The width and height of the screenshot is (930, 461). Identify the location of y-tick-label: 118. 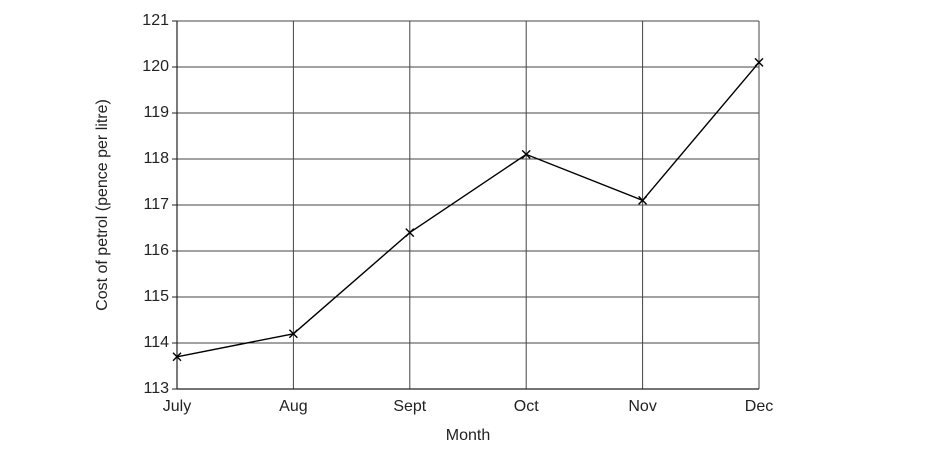
(156, 158).